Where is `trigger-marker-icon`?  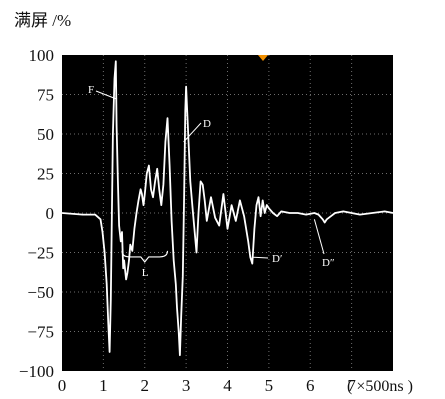
trigger-marker-icon is located at coordinates (263, 58).